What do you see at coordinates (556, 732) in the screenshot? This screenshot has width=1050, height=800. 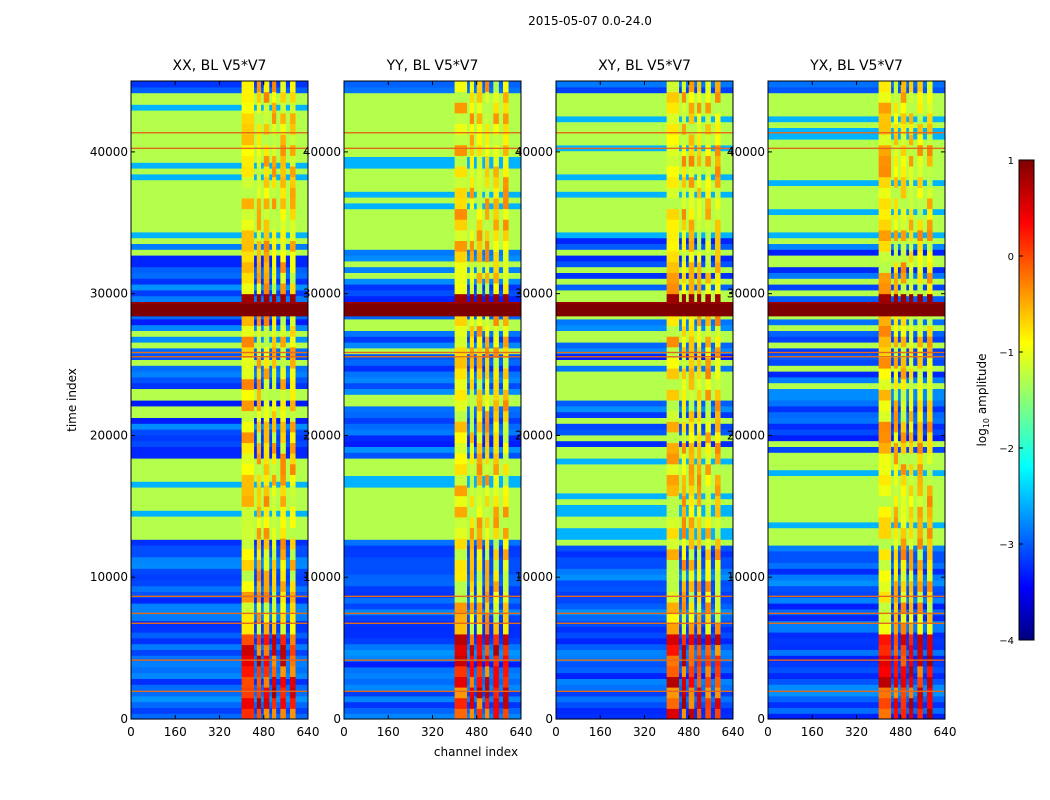 I see `x-tick-label: 0` at bounding box center [556, 732].